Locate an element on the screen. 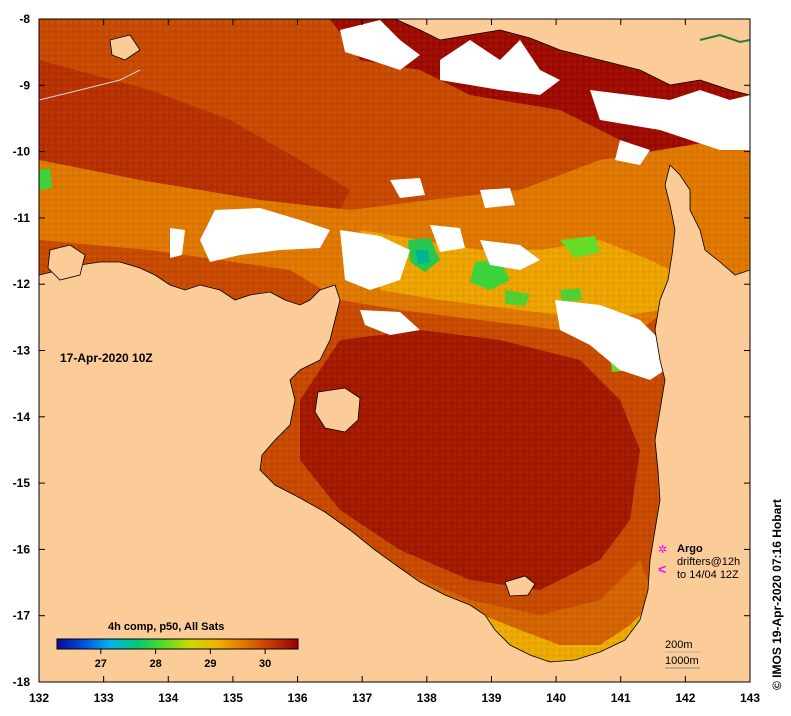 Image resolution: width=791 pixels, height=716 pixels. lon-tick-label: 137 is located at coordinates (362, 698).